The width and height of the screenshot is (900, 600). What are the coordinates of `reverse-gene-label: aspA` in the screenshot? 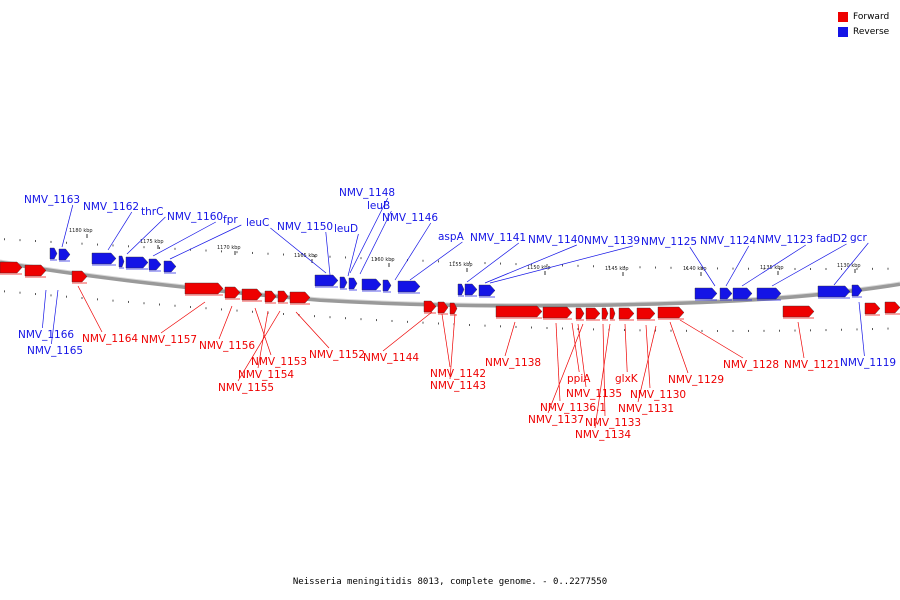 It's located at (451, 237).